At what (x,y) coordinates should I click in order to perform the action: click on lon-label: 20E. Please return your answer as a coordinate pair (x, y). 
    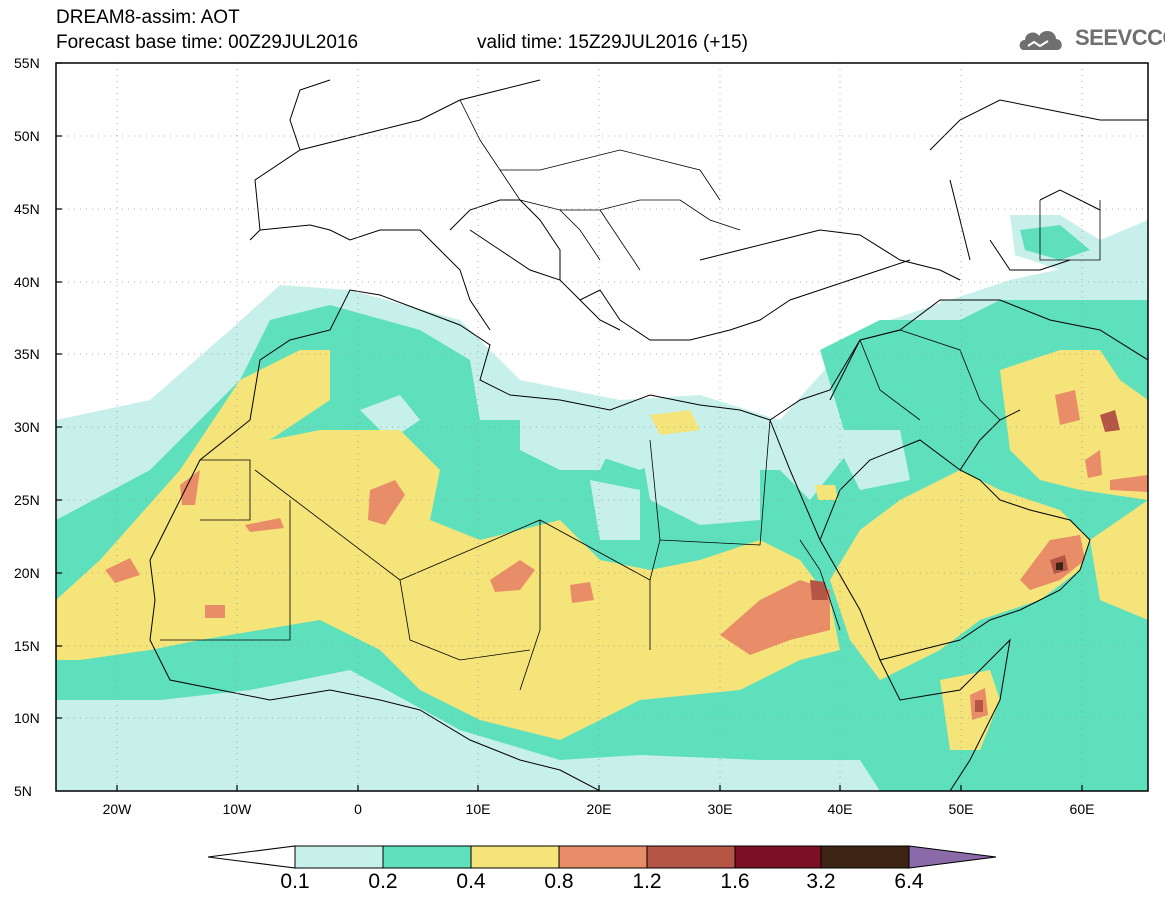
    Looking at the image, I should click on (599, 809).